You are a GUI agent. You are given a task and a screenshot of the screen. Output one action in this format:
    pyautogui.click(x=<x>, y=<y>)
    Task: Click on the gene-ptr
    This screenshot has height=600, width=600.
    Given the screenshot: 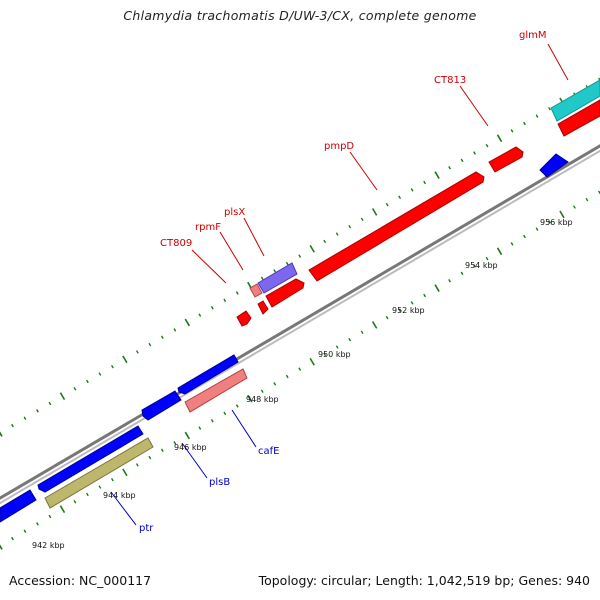 What is the action you would take?
    pyautogui.click(x=99, y=473)
    